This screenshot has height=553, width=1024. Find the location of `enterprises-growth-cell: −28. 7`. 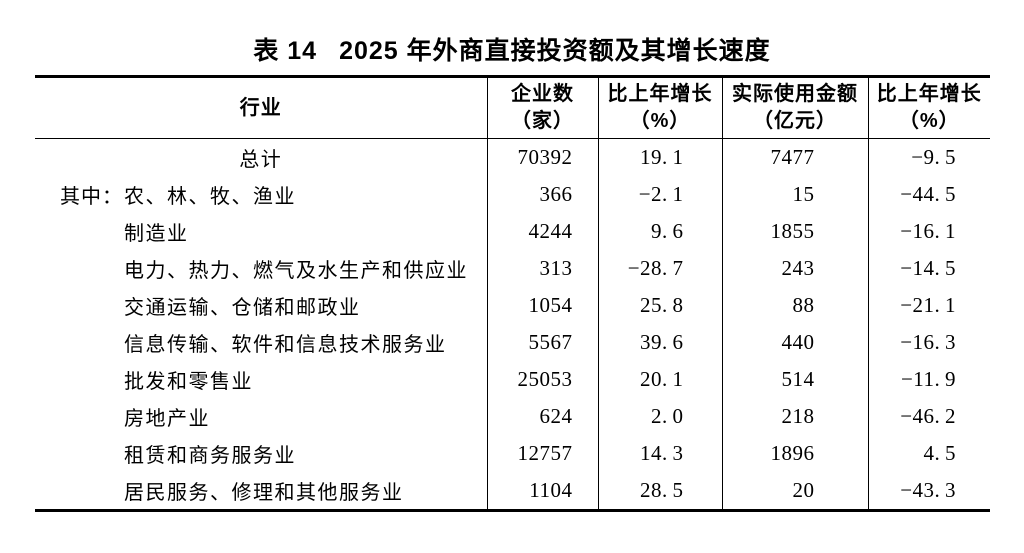

enterprises-growth-cell: −28. 7 is located at coordinates (659, 268).